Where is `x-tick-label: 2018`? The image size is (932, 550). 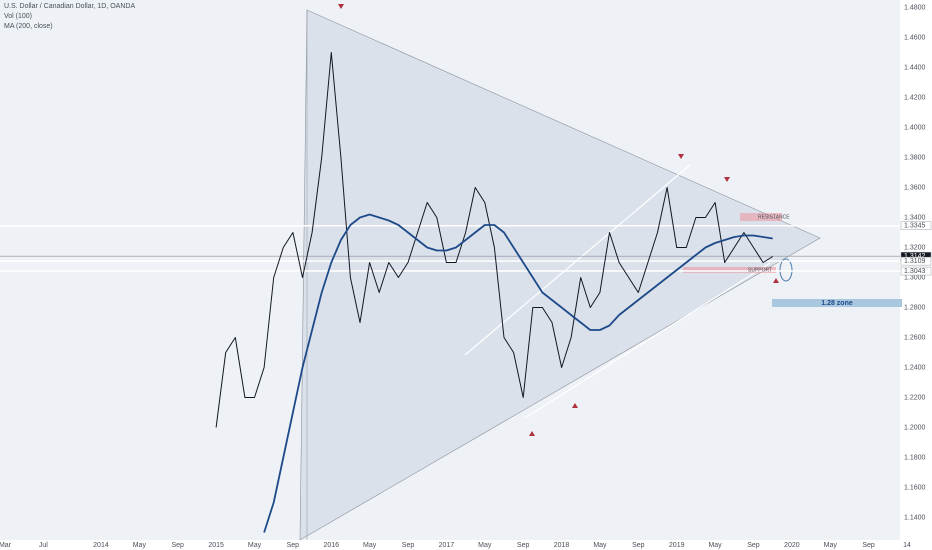 x-tick-label: 2018 is located at coordinates (562, 545).